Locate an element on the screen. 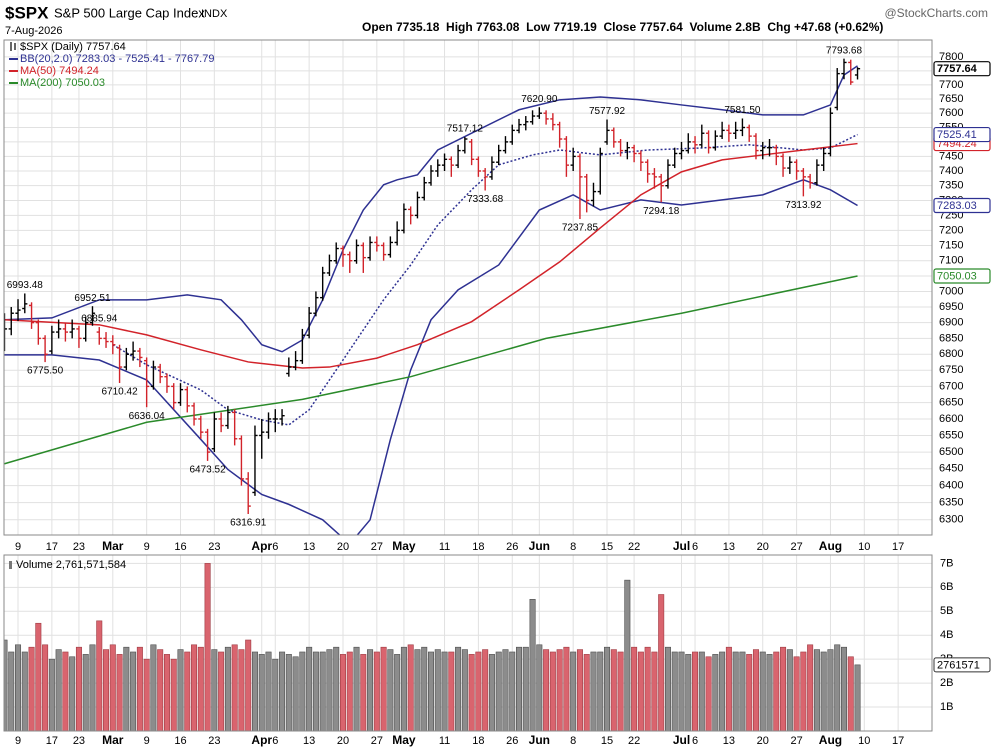  price-annotation: 7517.12 is located at coordinates (465, 129).